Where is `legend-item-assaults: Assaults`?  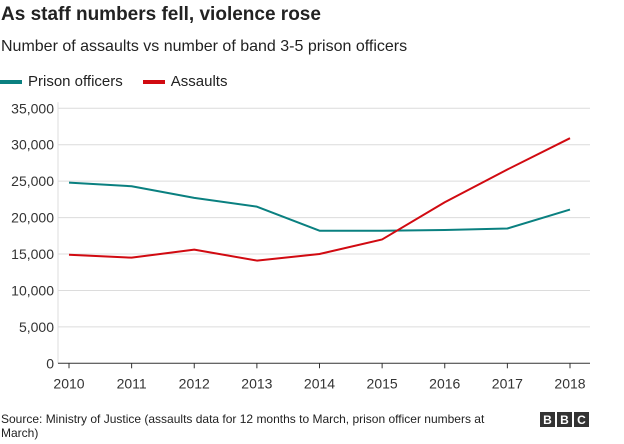 legend-item-assaults: Assaults is located at coordinates (185, 81).